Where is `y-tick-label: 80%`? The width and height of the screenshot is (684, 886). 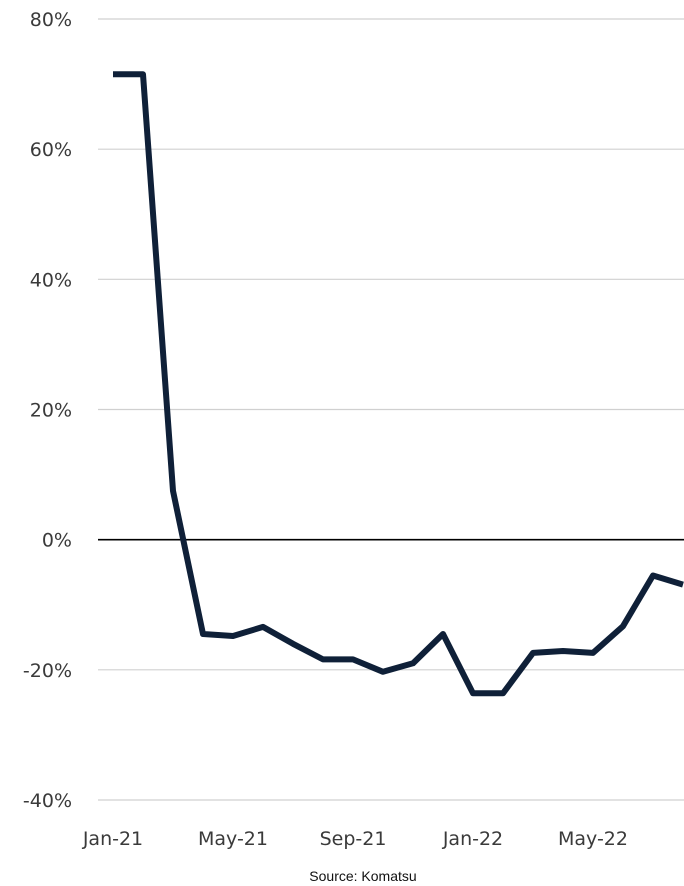 y-tick-label: 80% is located at coordinates (51, 20).